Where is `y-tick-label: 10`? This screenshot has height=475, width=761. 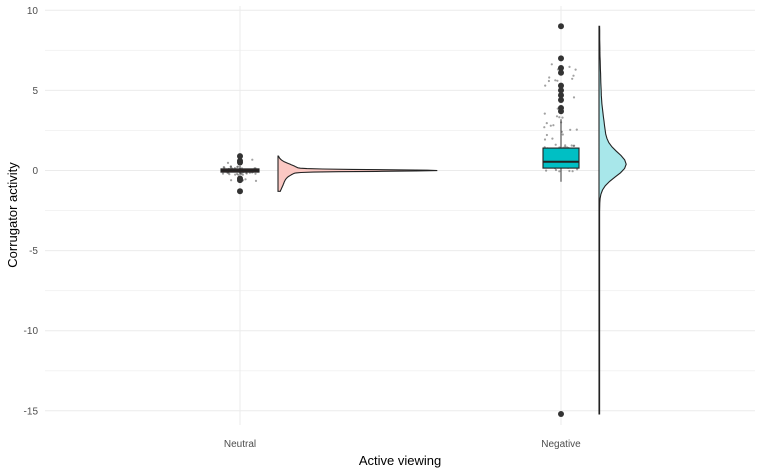
y-tick-label: 10 is located at coordinates (33, 11).